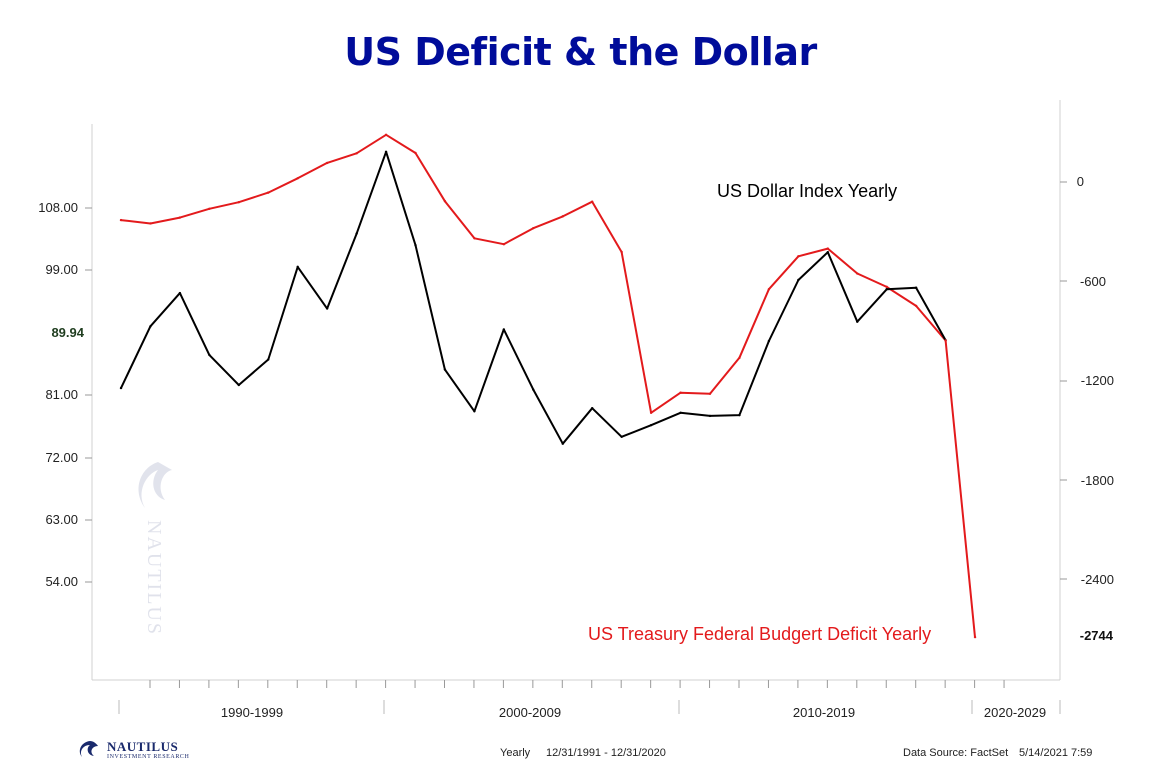 The width and height of the screenshot is (1161, 771). Describe the element at coordinates (67, 332) in the screenshot. I see `left-last-value-label: 89.94` at that location.